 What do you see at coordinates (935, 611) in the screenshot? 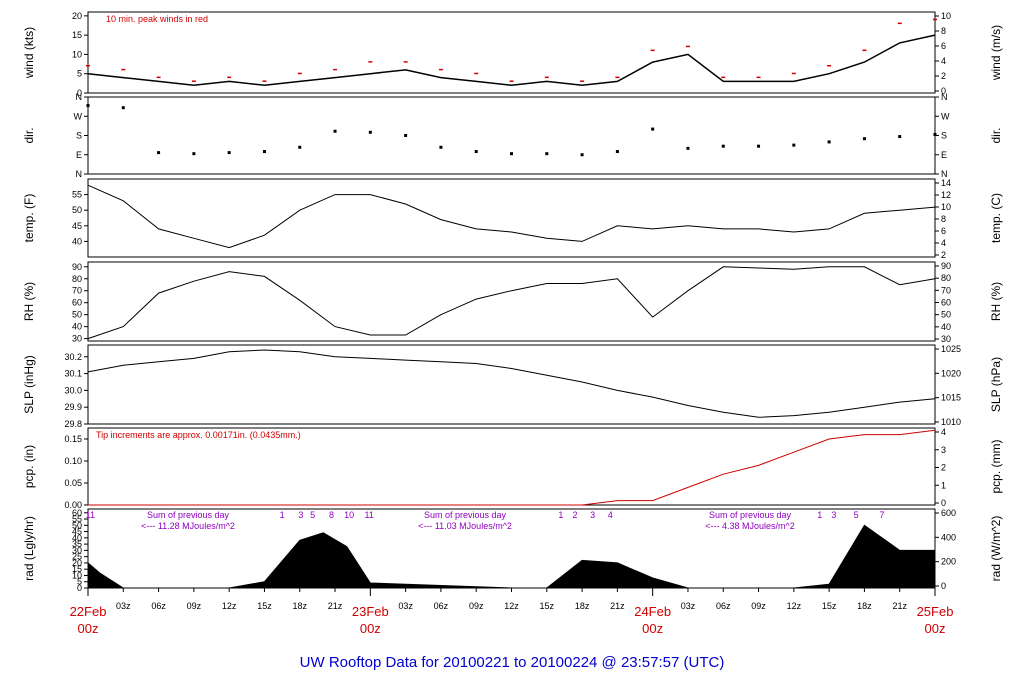
I see `x-day-label: 25Feb` at bounding box center [935, 611].